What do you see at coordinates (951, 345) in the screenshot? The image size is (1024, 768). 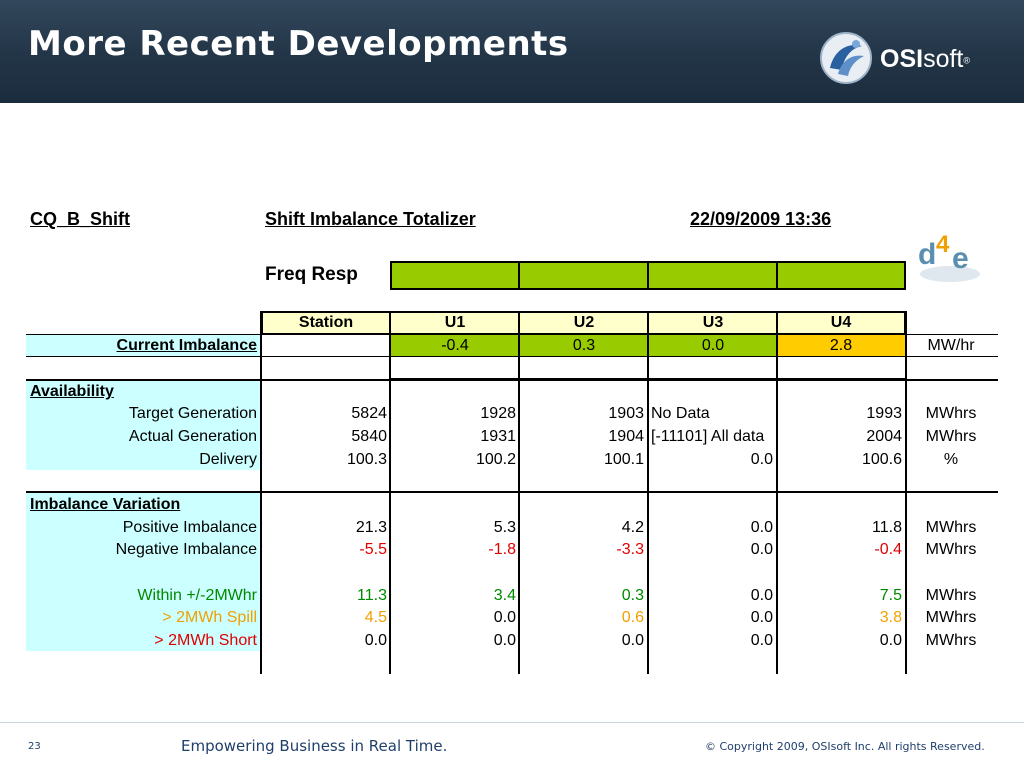 I see `current-imbalance-unit: MW/hr` at bounding box center [951, 345].